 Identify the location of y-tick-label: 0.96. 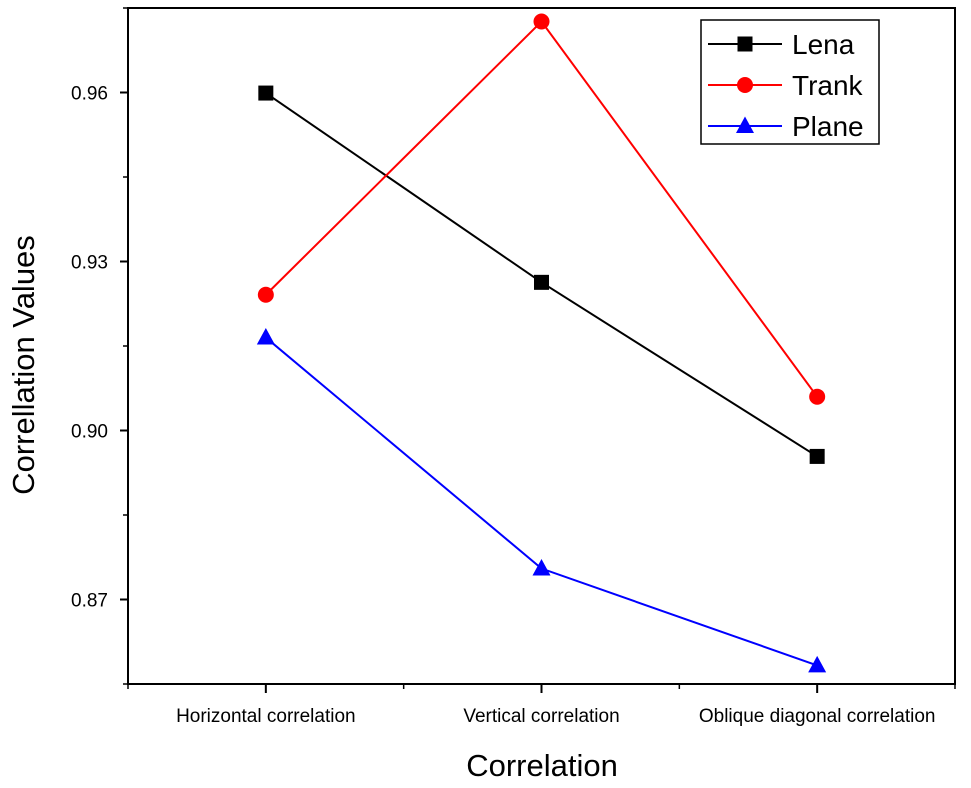
(89, 94).